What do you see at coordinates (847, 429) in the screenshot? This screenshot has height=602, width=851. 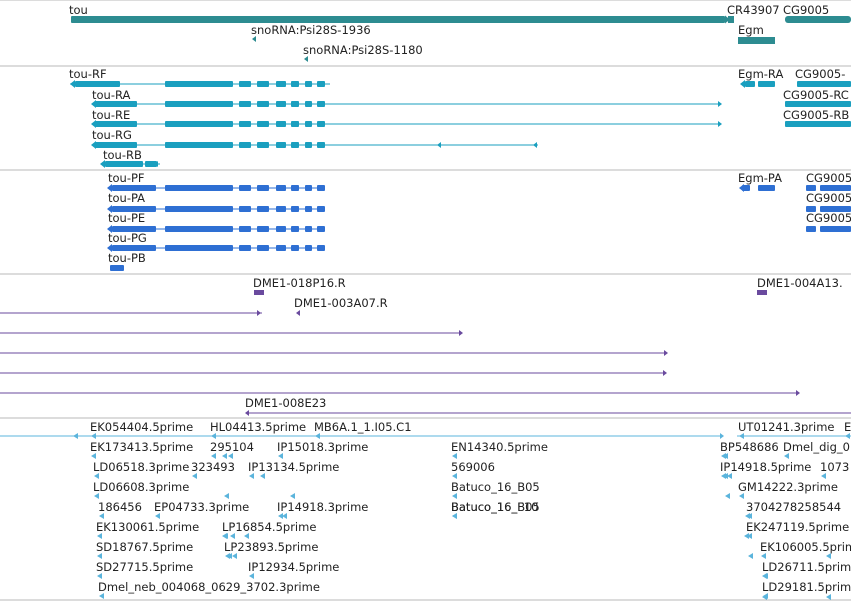 I see `est-feature: E` at bounding box center [847, 429].